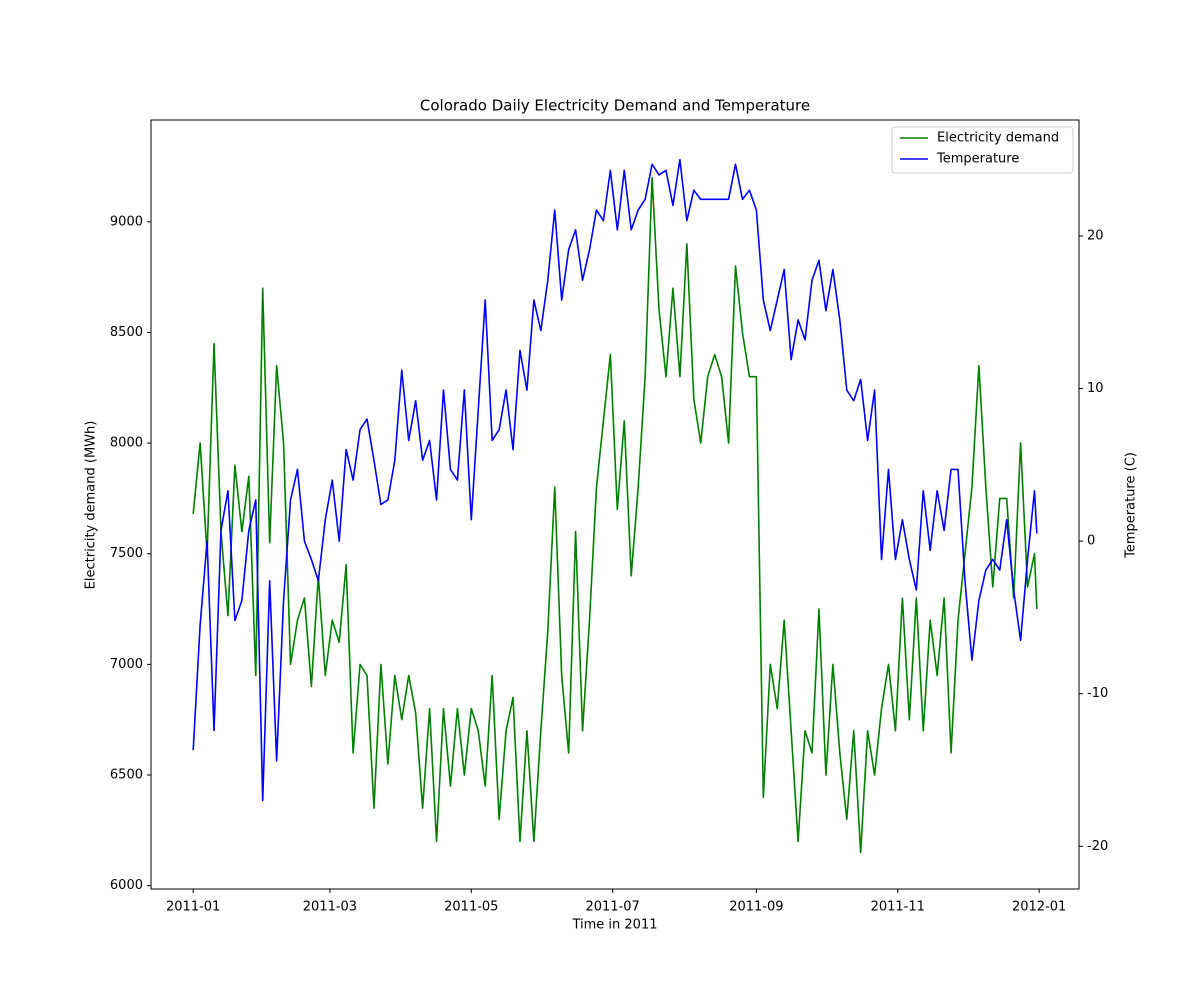  What do you see at coordinates (1095, 388) in the screenshot?
I see `y2-tick-label: 10` at bounding box center [1095, 388].